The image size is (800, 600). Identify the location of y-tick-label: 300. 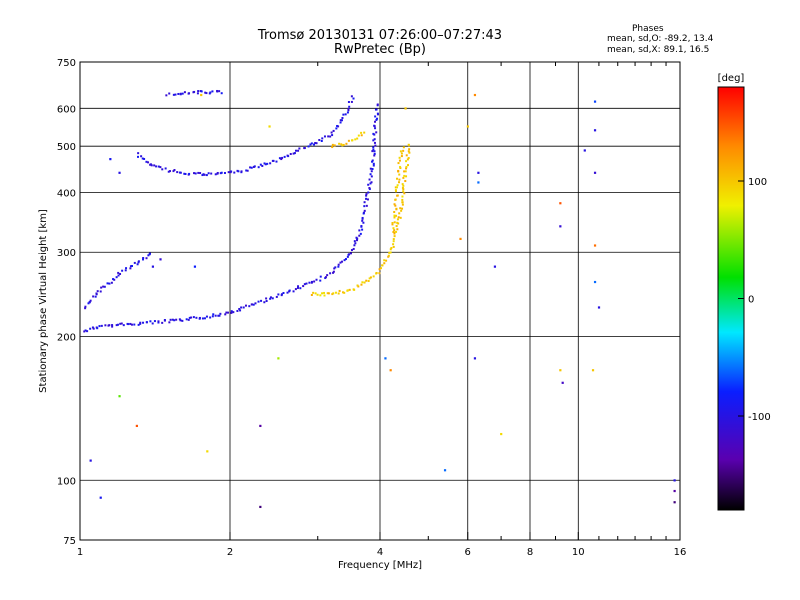
(66, 253).